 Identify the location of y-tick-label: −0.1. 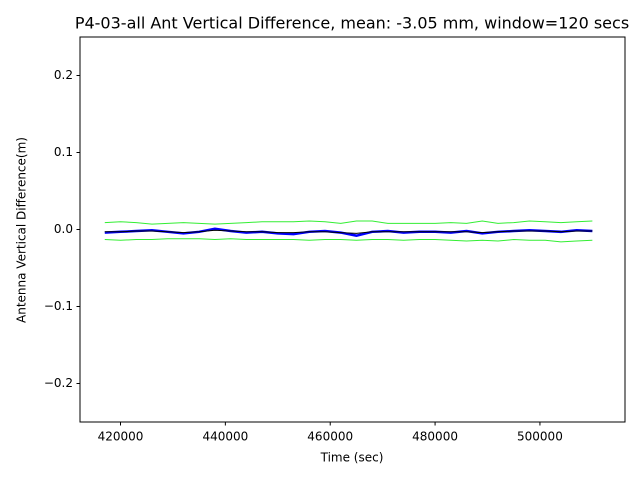
(58, 306).